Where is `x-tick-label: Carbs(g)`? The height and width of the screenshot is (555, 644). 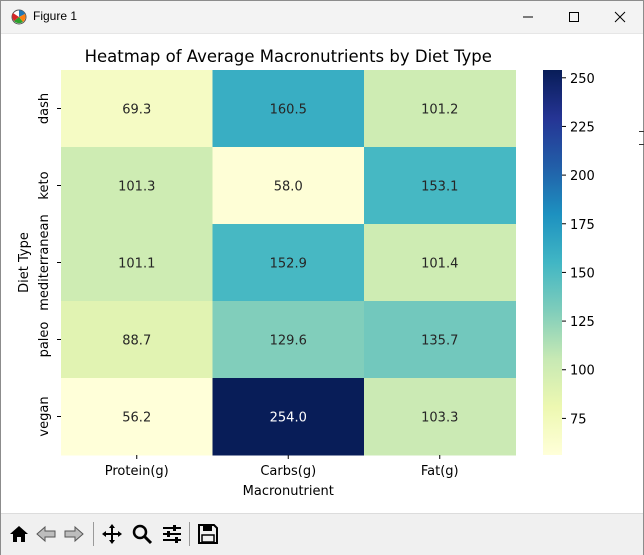 x-tick-label: Carbs(g) is located at coordinates (288, 471).